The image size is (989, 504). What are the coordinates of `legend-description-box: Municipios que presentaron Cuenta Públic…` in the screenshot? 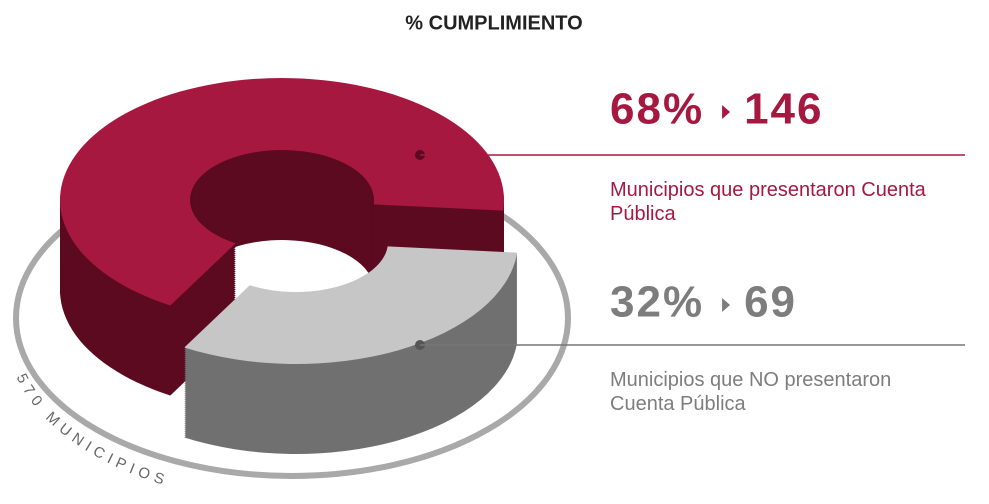 It's located at (768, 202).